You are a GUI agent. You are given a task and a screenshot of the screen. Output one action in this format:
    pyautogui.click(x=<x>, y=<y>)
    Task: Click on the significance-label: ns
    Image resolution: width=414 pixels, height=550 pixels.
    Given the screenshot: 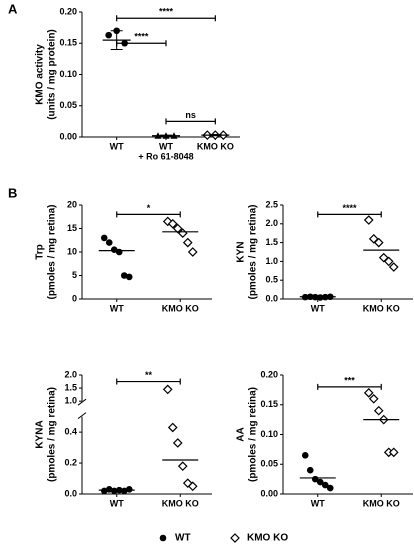 What is the action you would take?
    pyautogui.click(x=190, y=115)
    